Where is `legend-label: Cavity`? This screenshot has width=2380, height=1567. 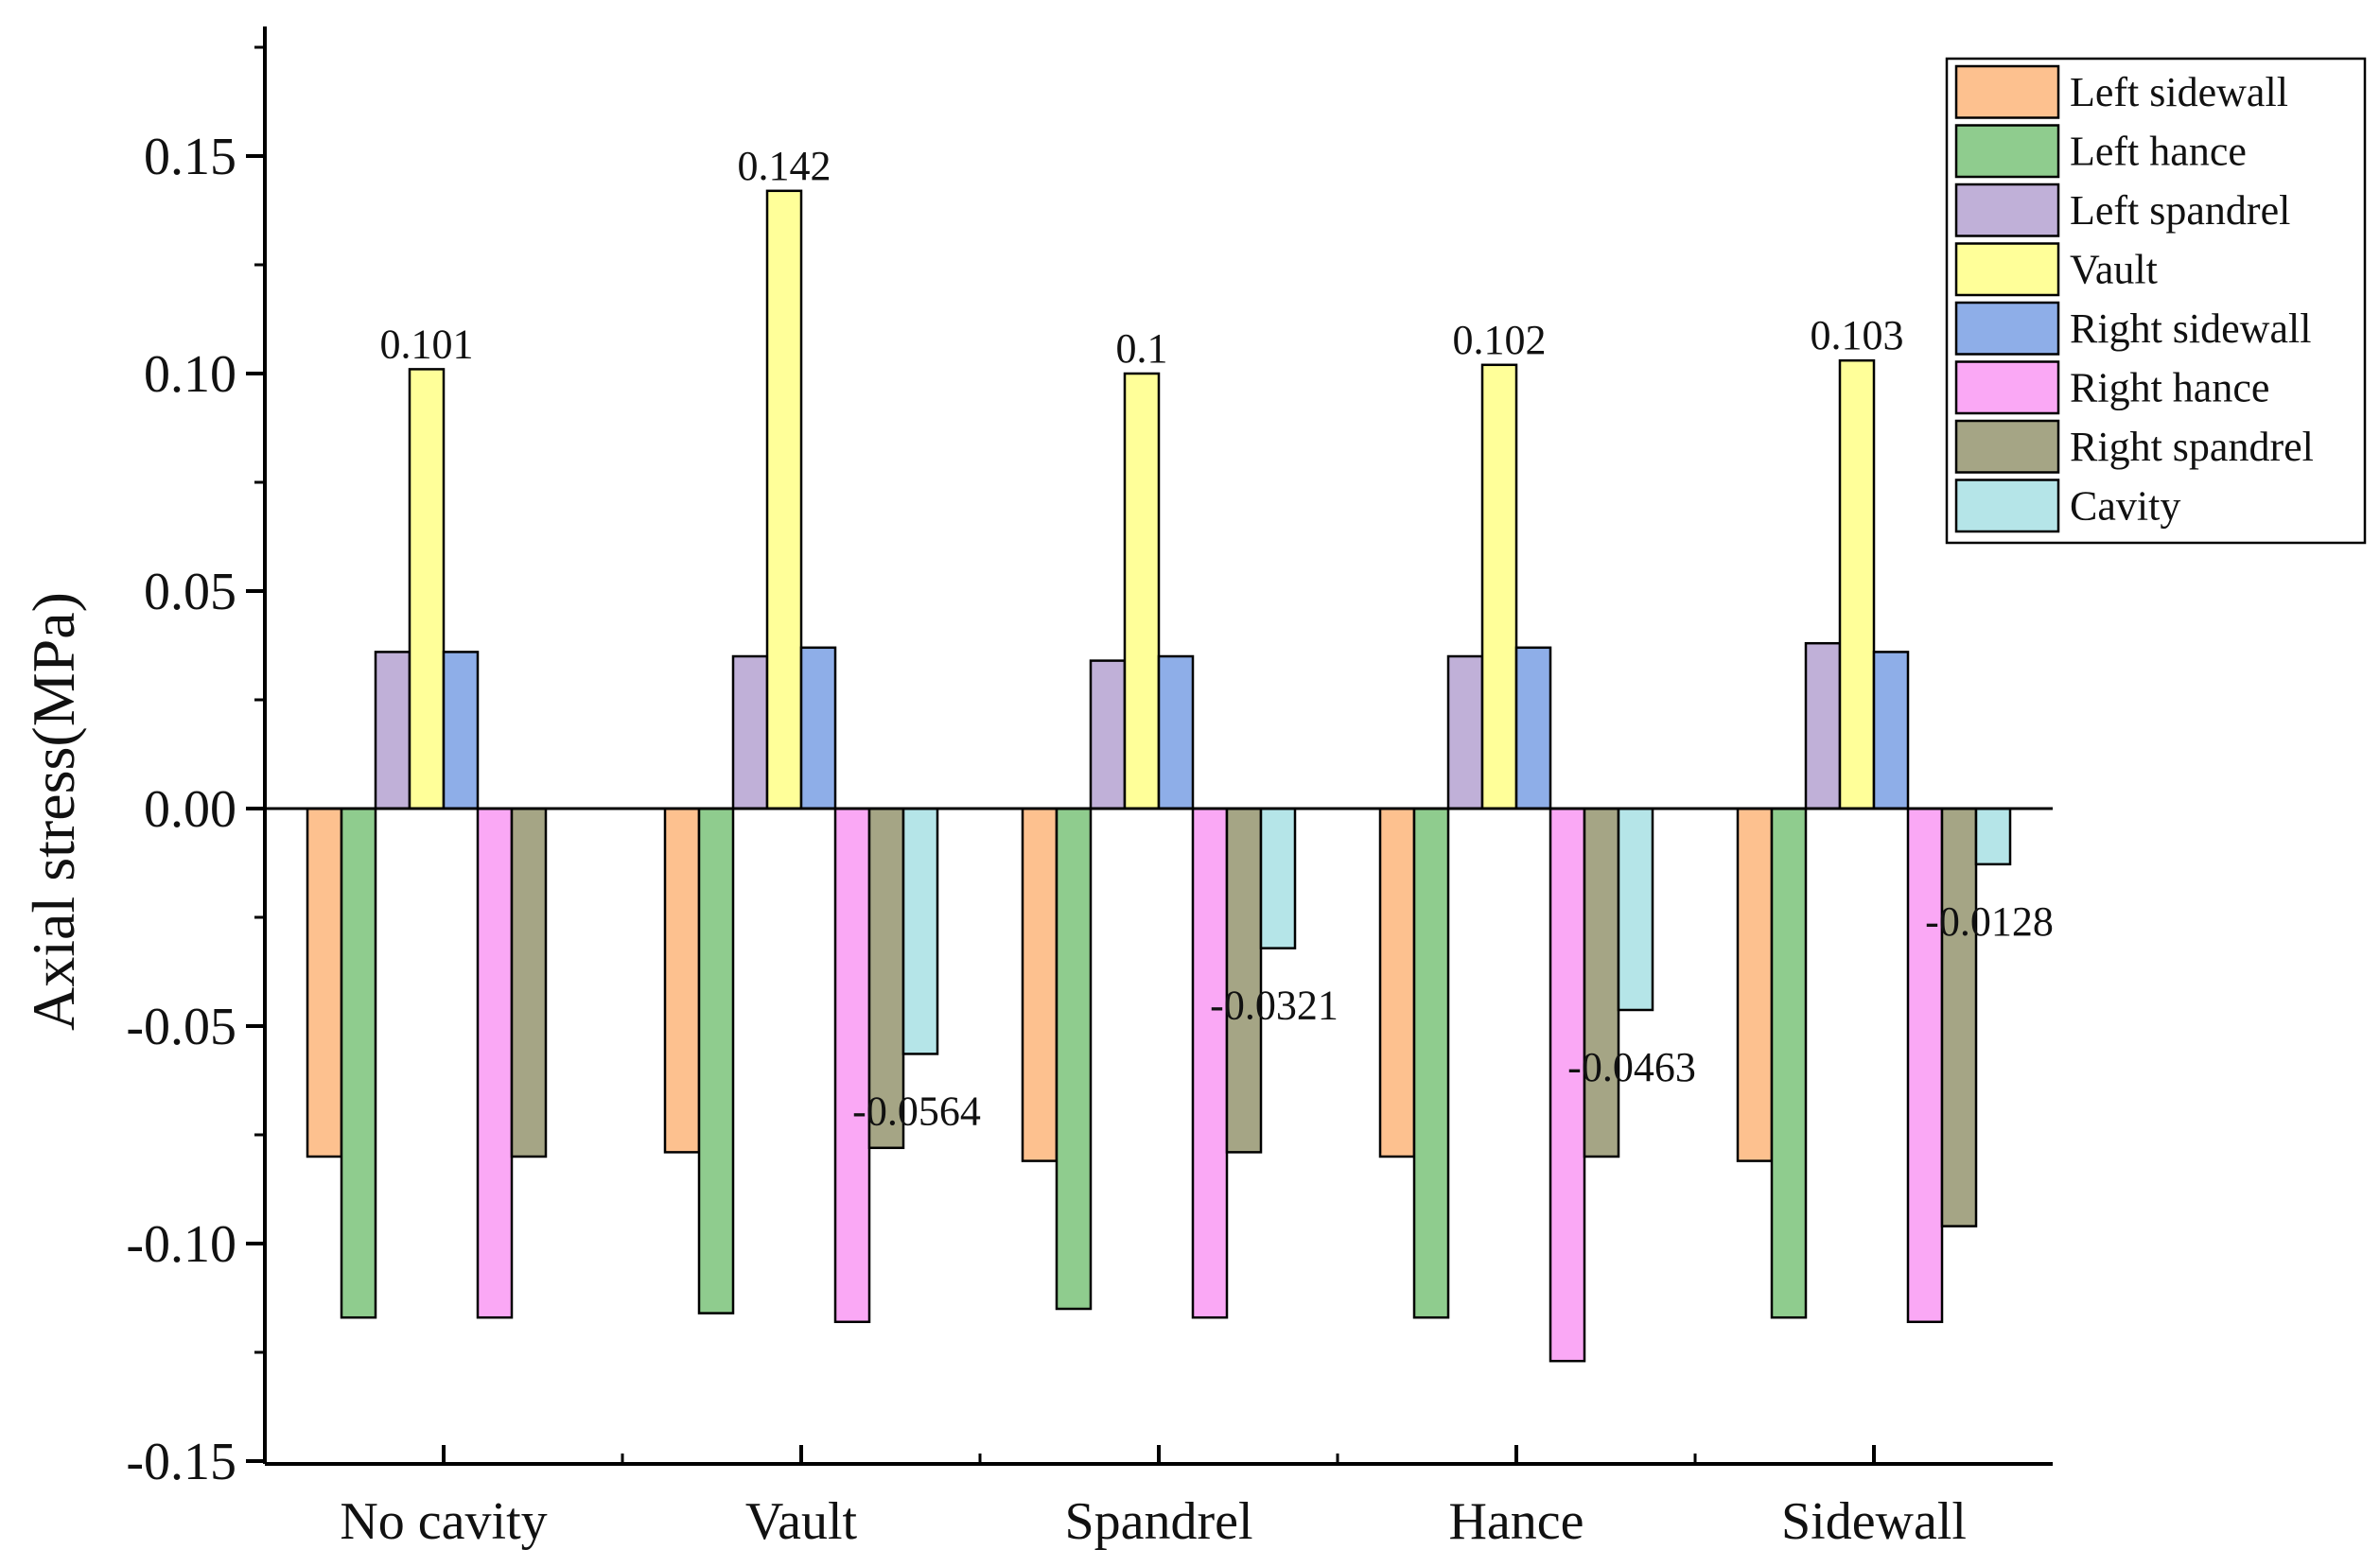 legend-label: Cavity is located at coordinates (2125, 506).